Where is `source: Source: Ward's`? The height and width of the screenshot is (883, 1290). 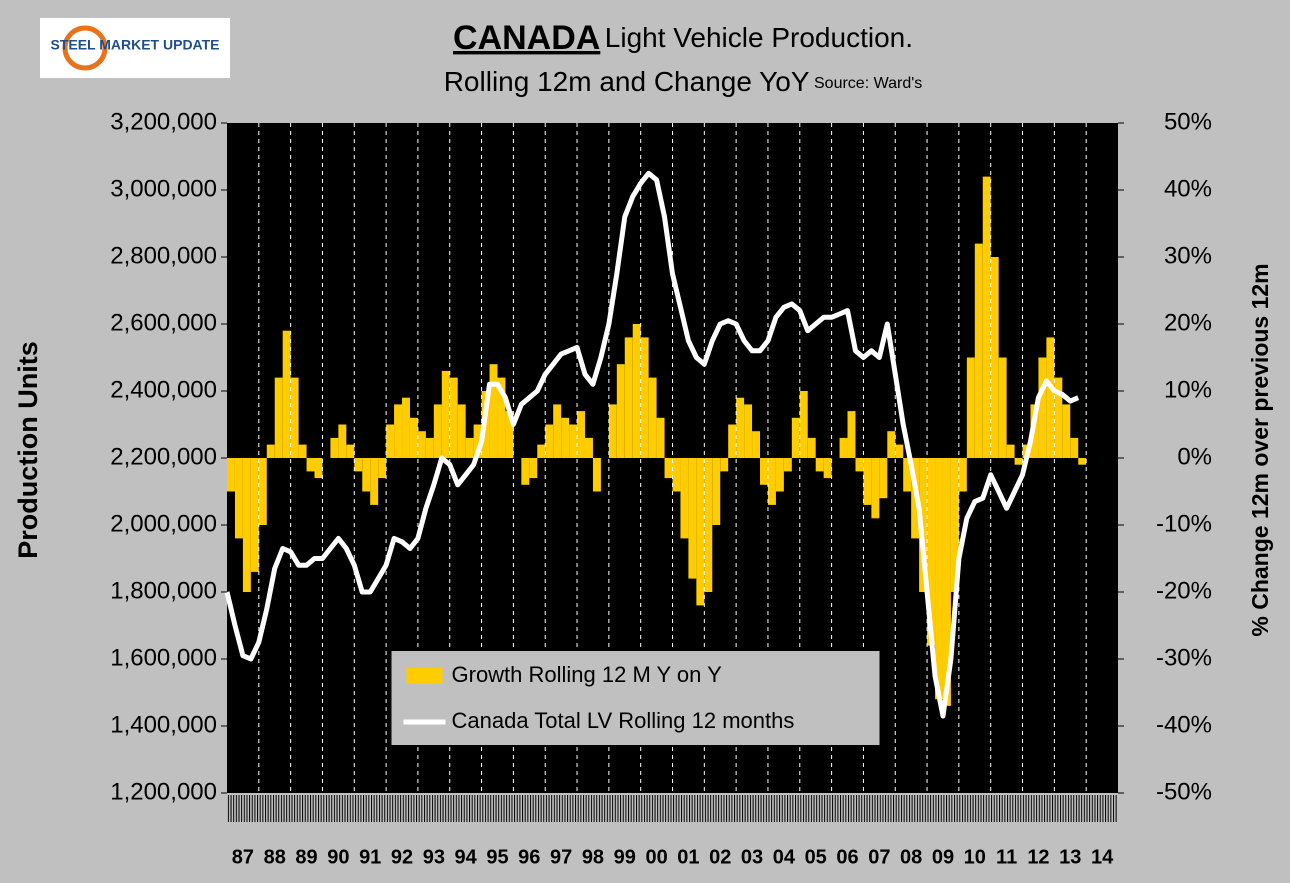 source: Source: Ward's is located at coordinates (868, 83).